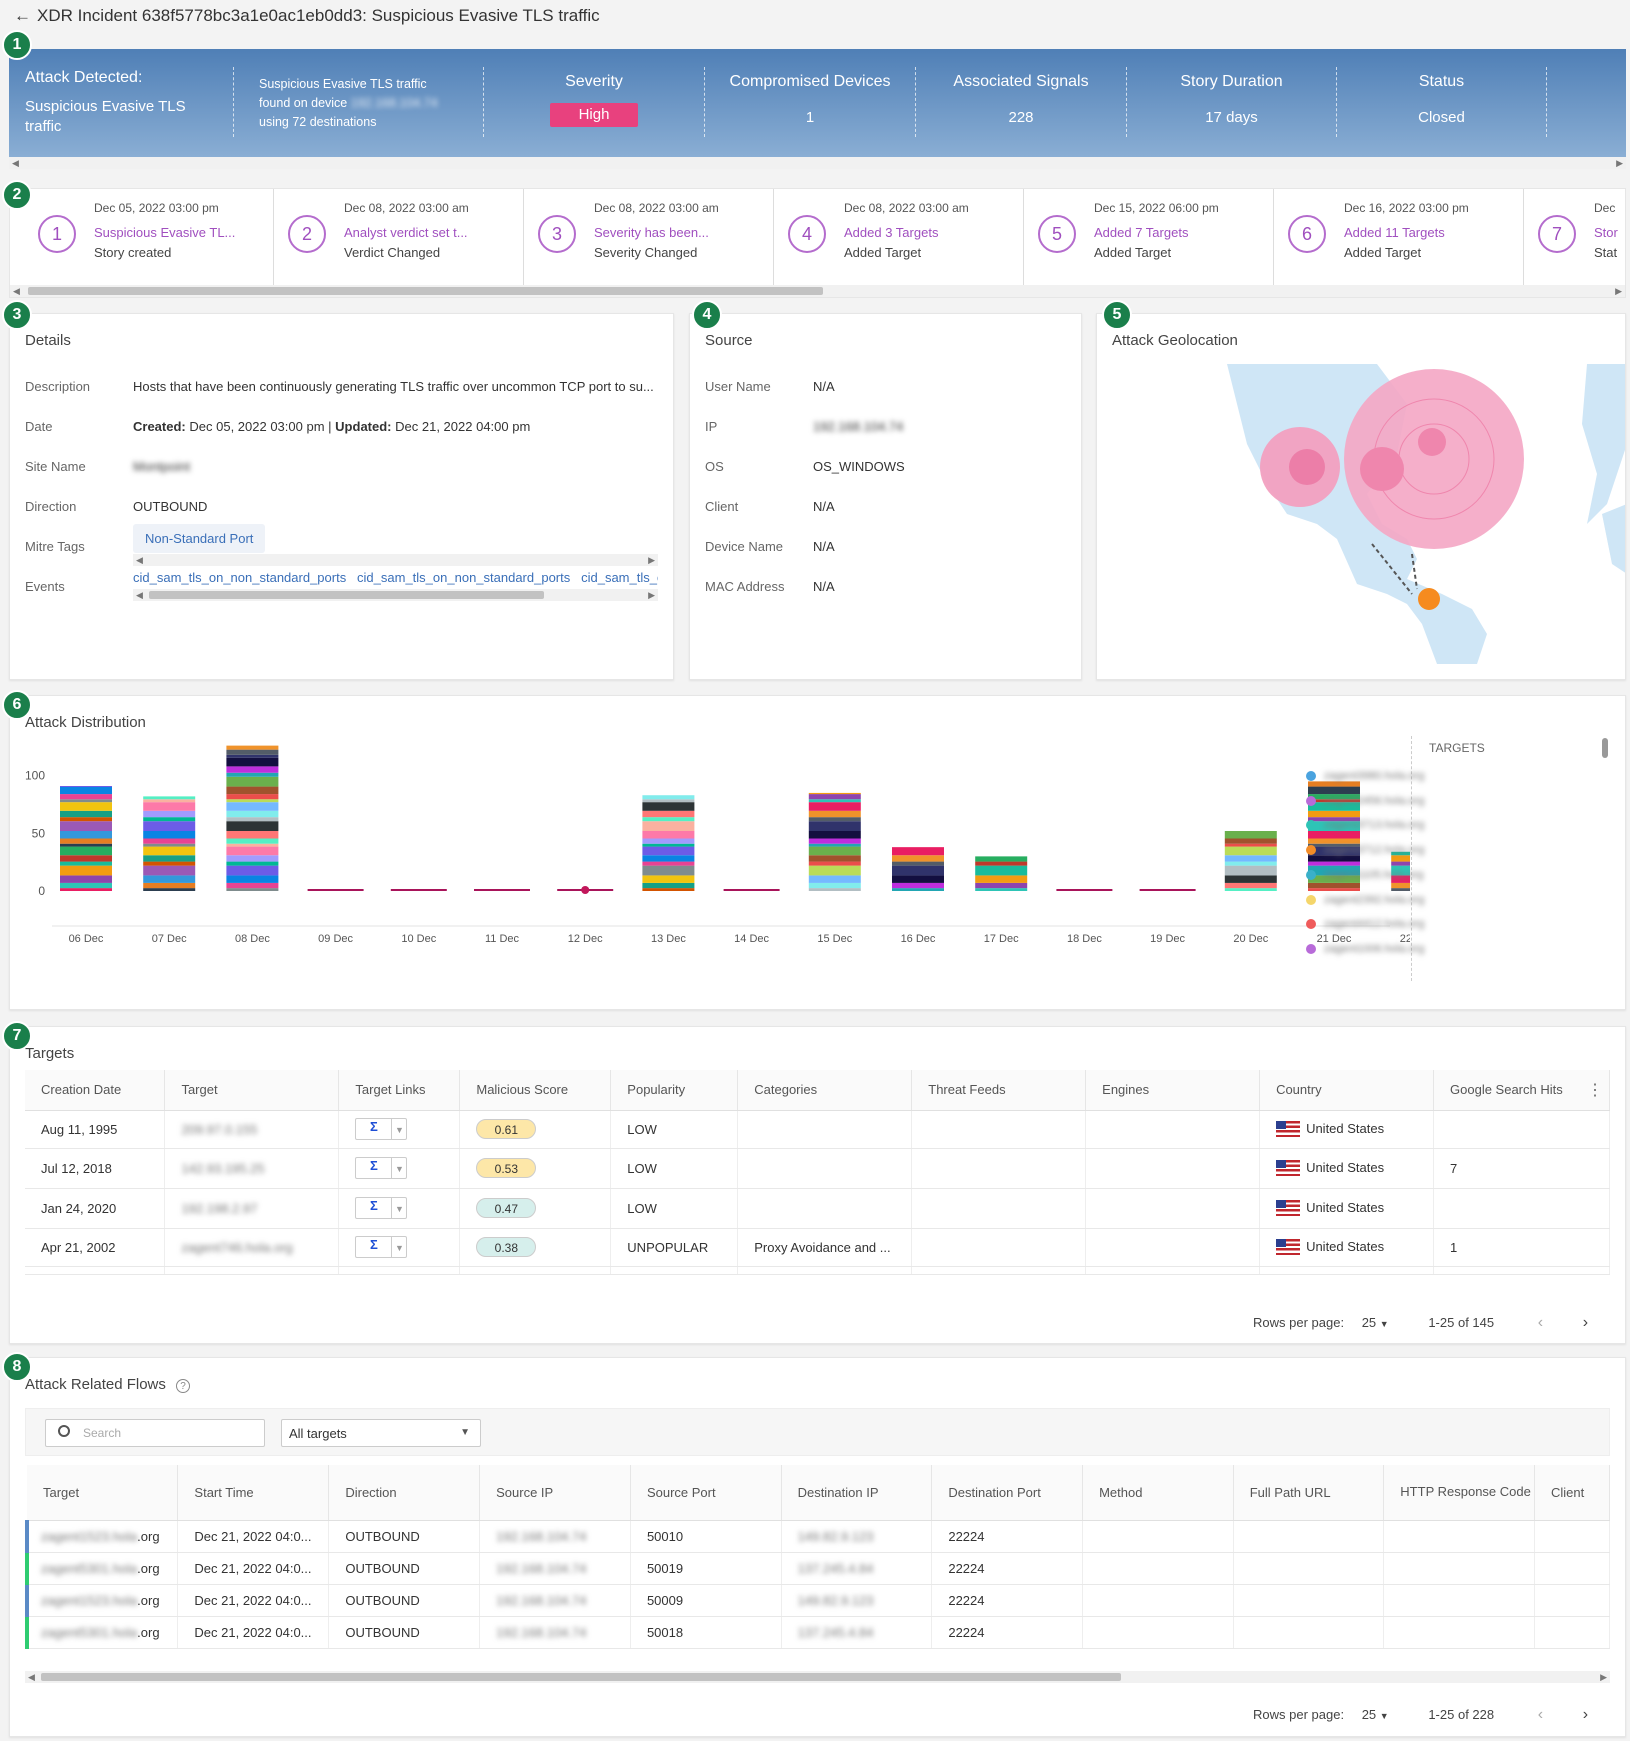 This screenshot has width=1630, height=1741. Describe the element at coordinates (706, 1493) in the screenshot. I see `column-header: Source Port` at that location.